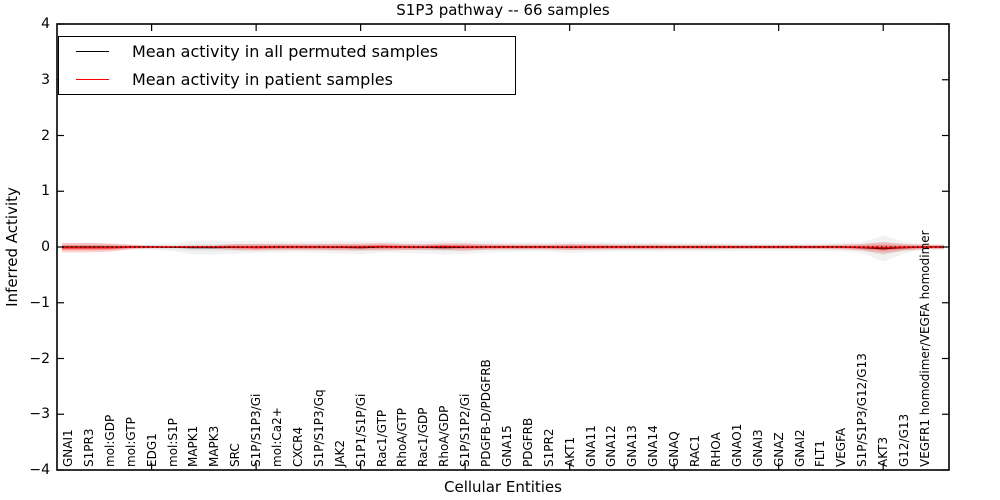  What do you see at coordinates (45, 24) in the screenshot?
I see `y-tick-label: 4` at bounding box center [45, 24].